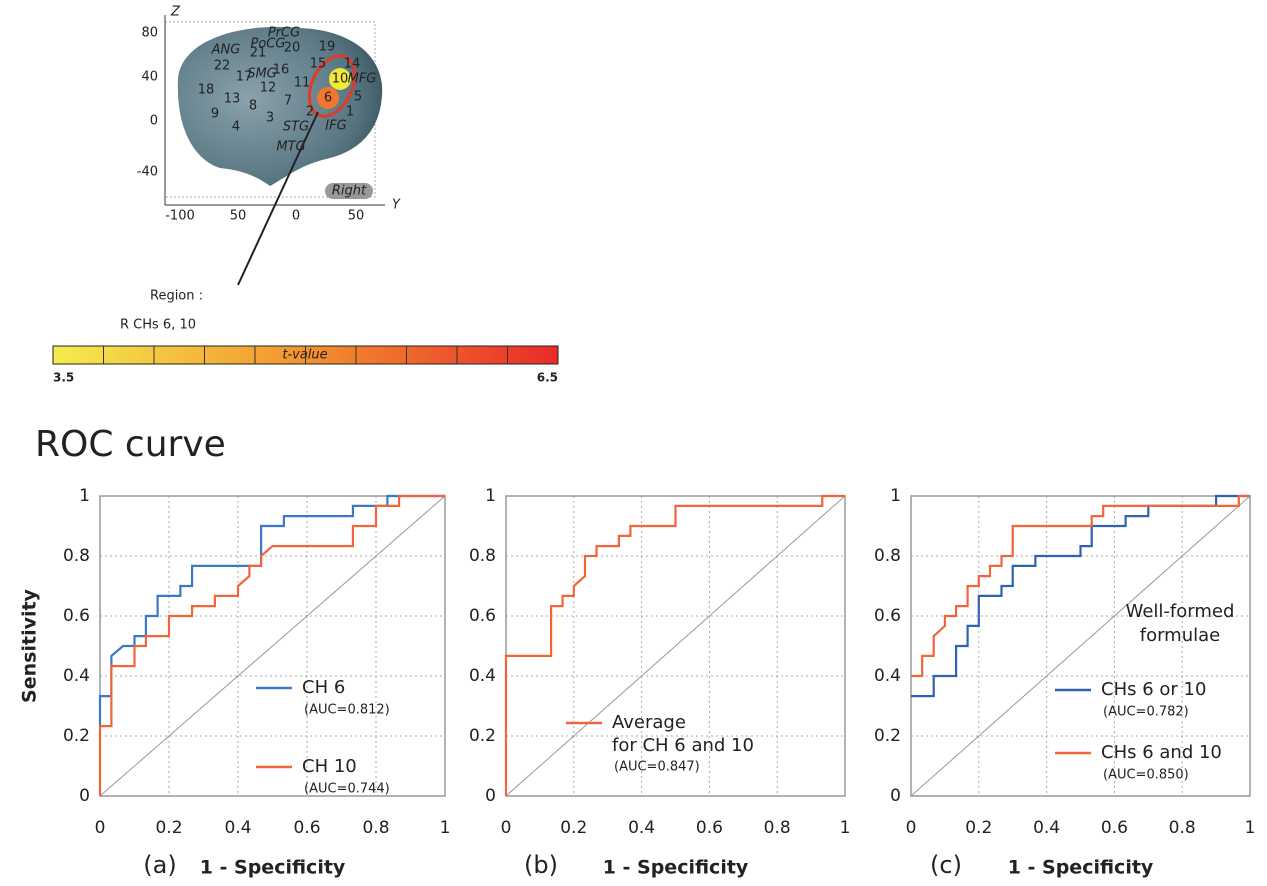 This screenshot has height=886, width=1267. Describe the element at coordinates (547, 378) in the screenshot. I see `colorbar-max: 6.5` at that location.